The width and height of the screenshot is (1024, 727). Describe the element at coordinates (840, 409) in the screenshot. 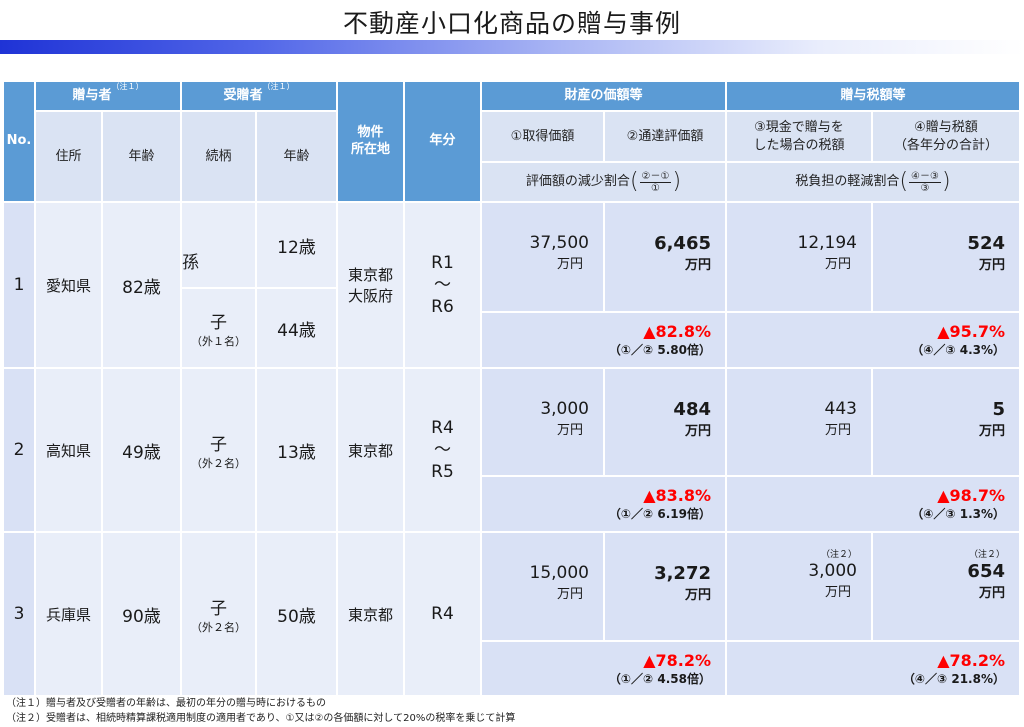

I see `cash-gift-tax-value: 443` at that location.